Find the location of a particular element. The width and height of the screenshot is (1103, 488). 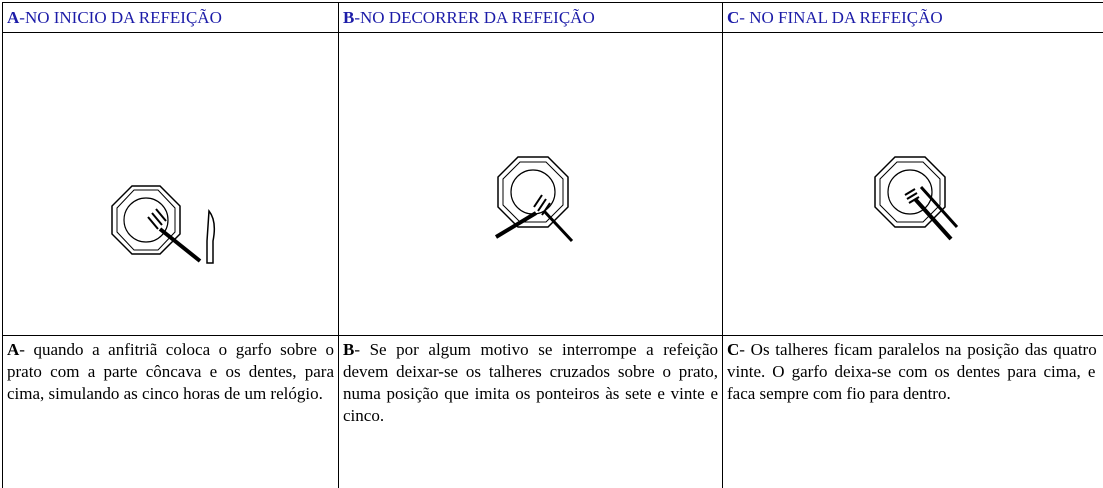

body-letter: C is located at coordinates (733, 349).